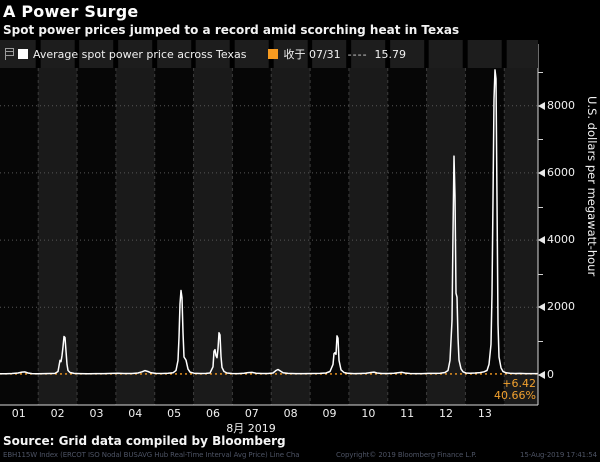  What do you see at coordinates (273, 54) in the screenshot?
I see `close-line-swatch` at bounding box center [273, 54].